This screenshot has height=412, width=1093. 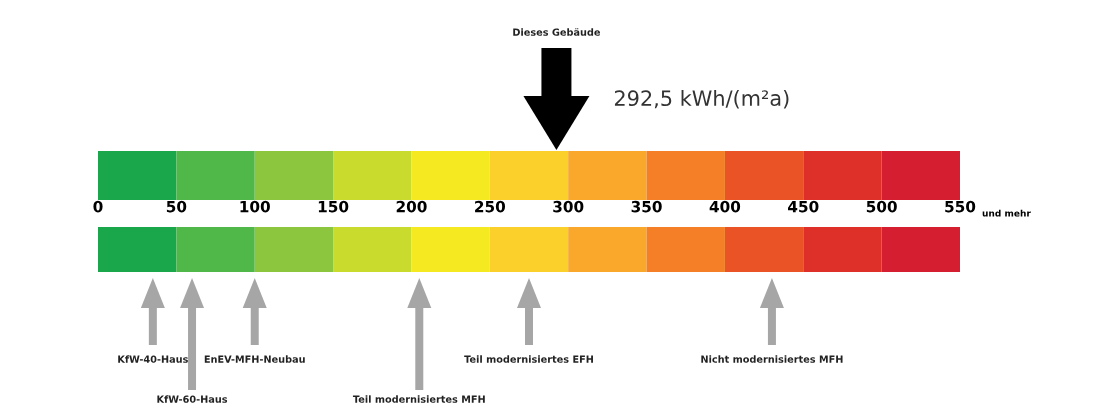 I want to click on x-tick-label: 50, so click(x=176, y=206).